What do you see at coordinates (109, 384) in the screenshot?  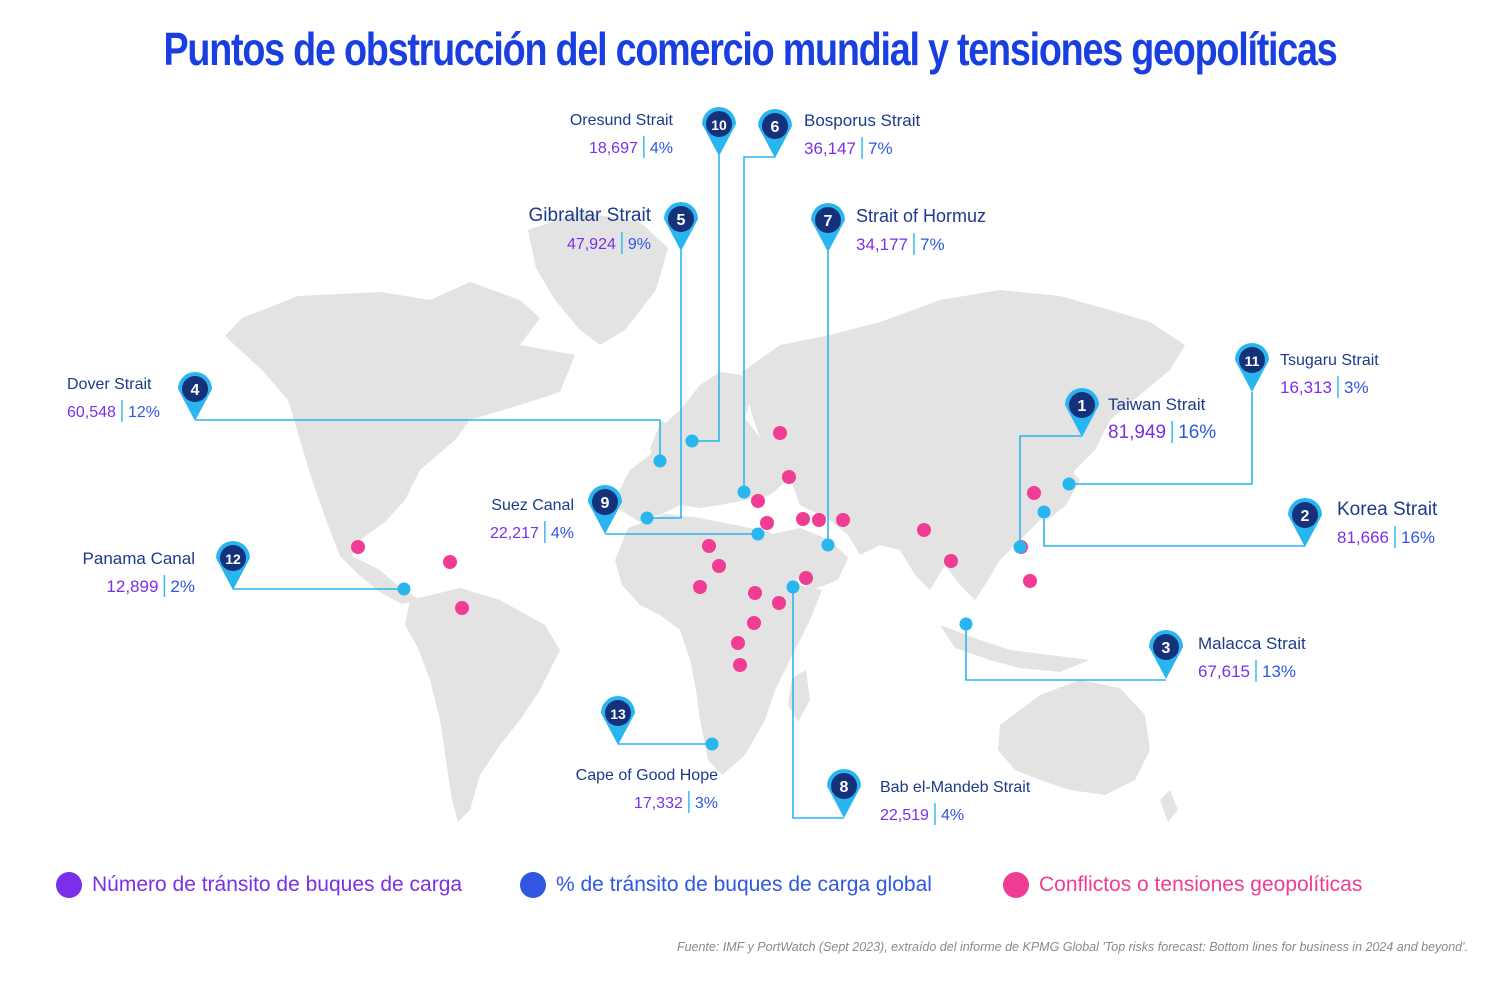 I see `label-name-dover-strait: Dover Strait` at bounding box center [109, 384].